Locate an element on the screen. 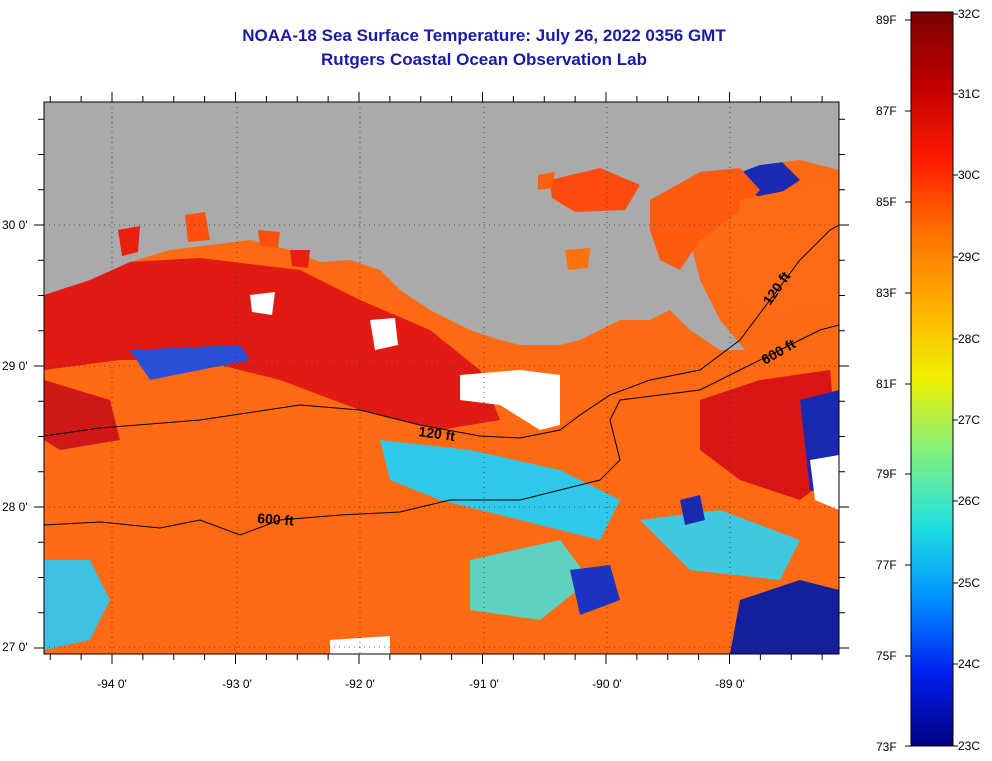  map-subtitle: Rutgers Coastal Ocean Observation Lab is located at coordinates (484, 59).